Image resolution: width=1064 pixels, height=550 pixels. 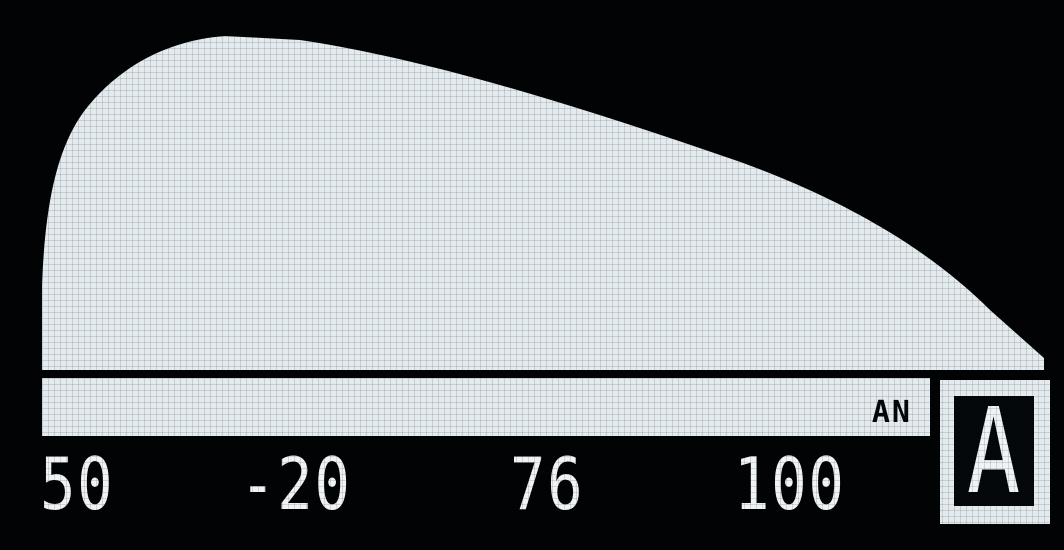 I want to click on mode-badge: A, so click(x=995, y=452).